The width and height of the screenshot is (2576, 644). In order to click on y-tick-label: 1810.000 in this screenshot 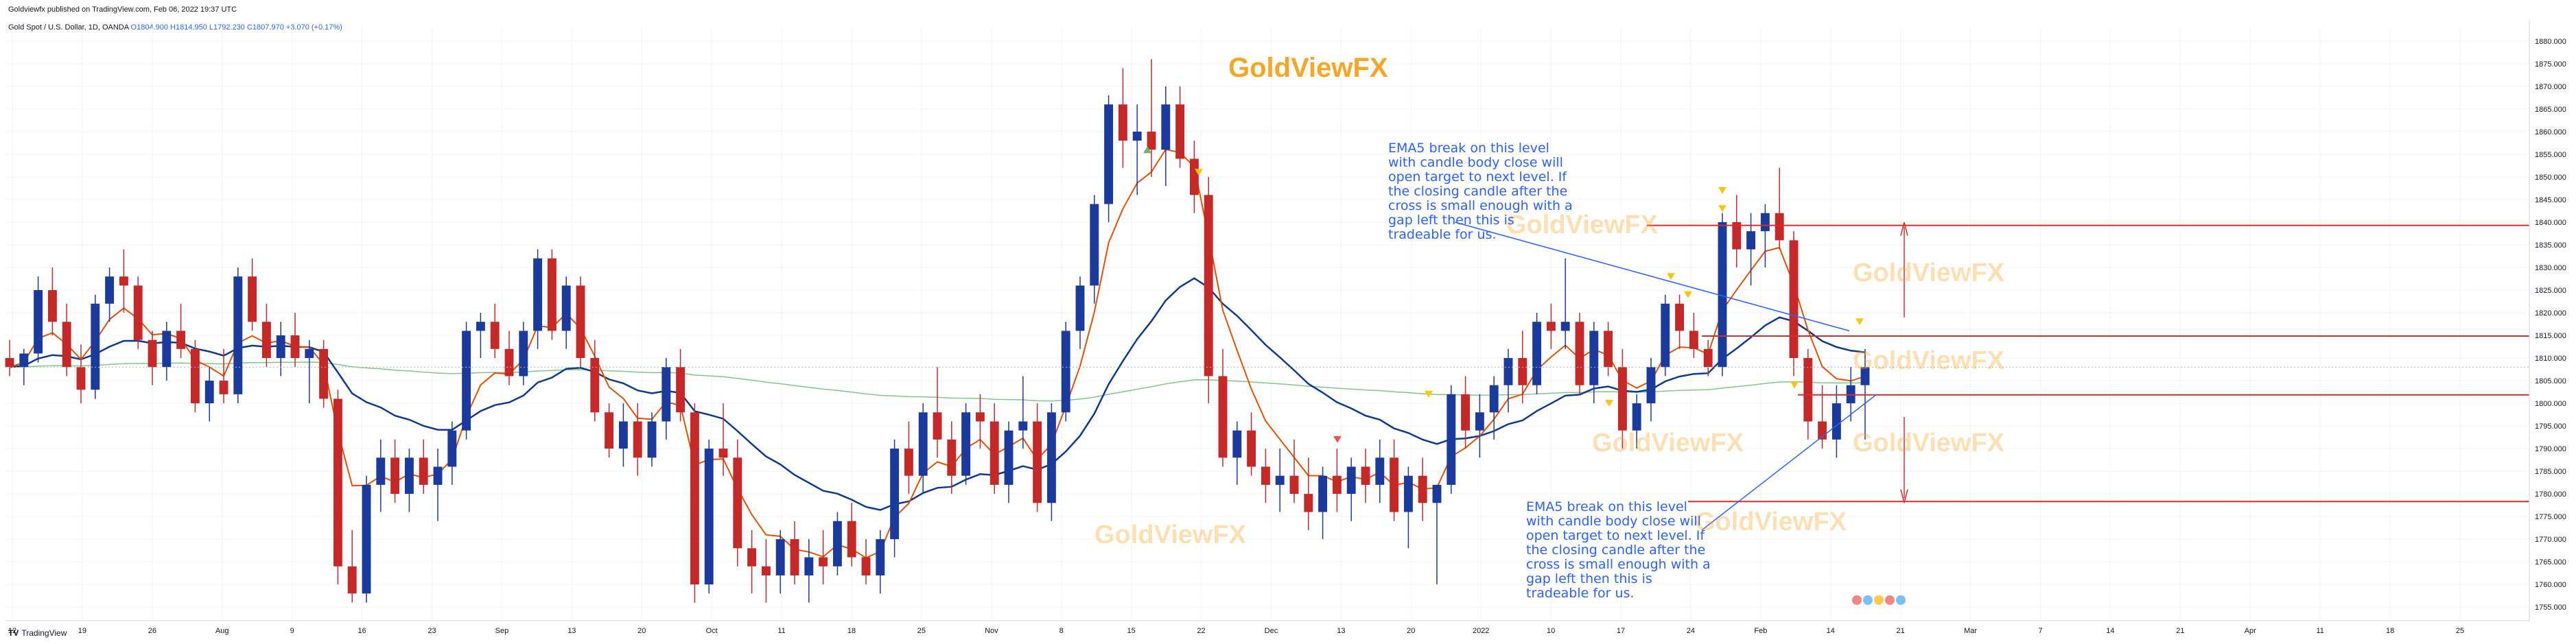, I will do `click(2550, 359)`.